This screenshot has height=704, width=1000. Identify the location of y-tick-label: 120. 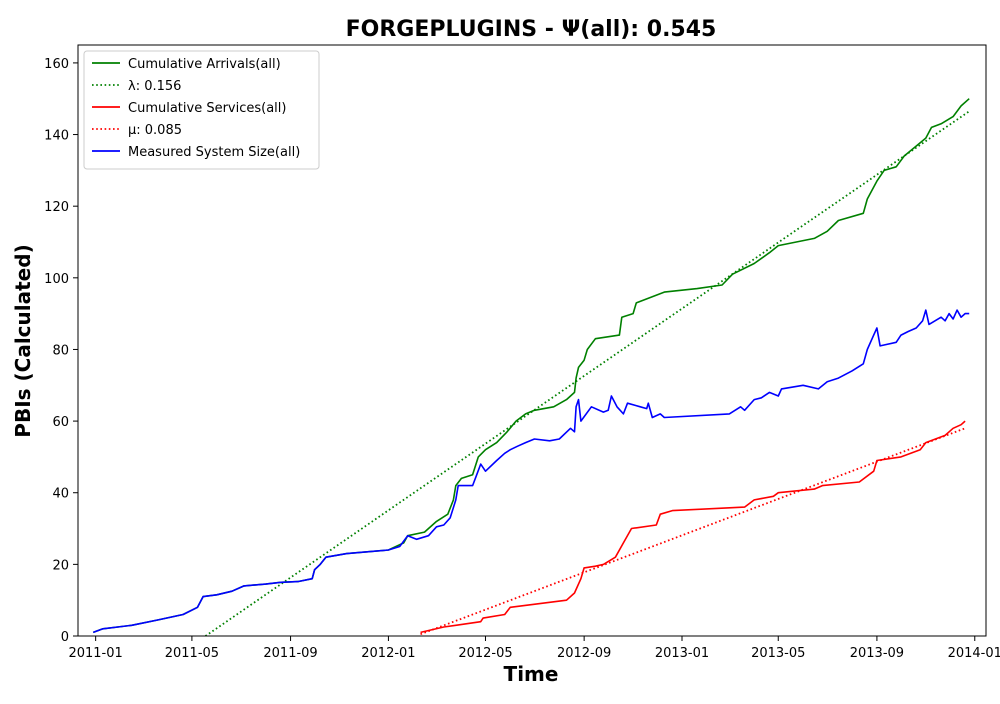
(56, 207).